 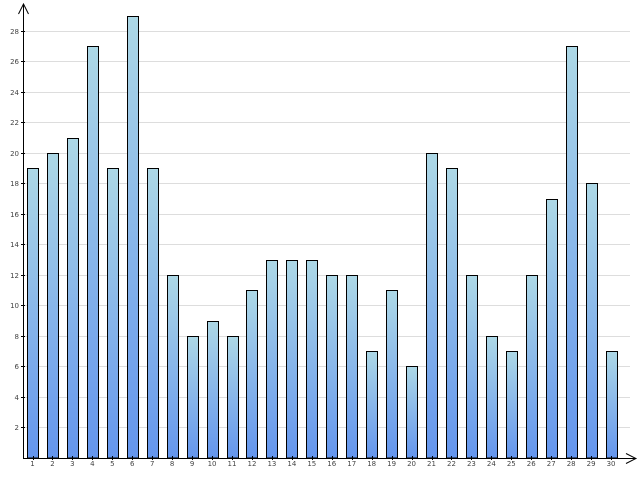 I want to click on y-tick-label: 20, so click(x=14, y=154).